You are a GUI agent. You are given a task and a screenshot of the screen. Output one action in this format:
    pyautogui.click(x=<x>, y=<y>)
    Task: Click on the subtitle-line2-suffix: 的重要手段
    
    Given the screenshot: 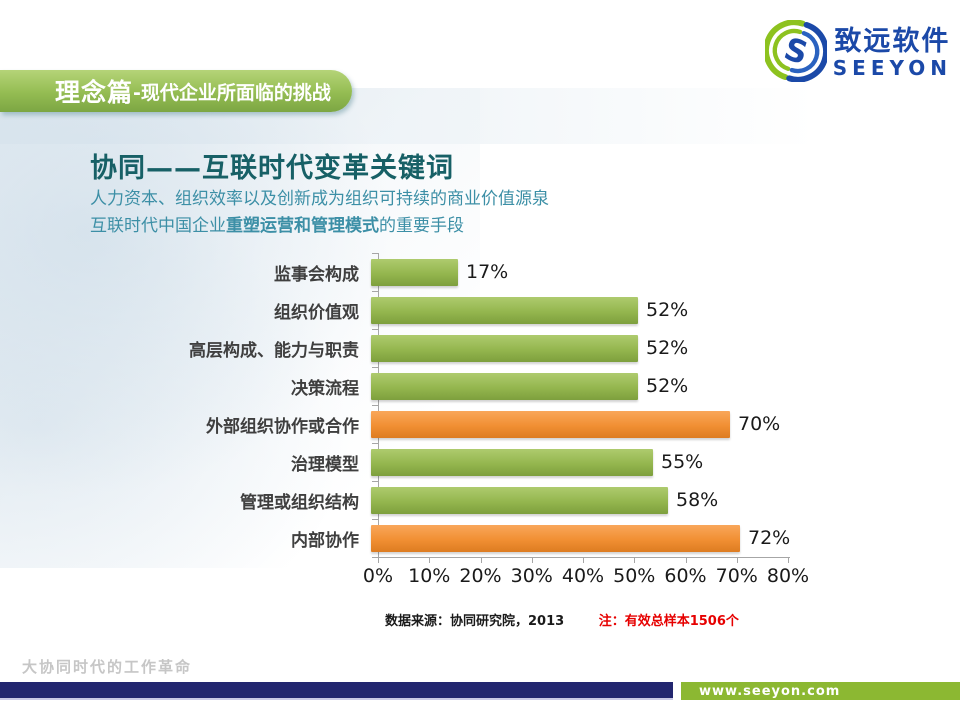 What is the action you would take?
    pyautogui.click(x=421, y=226)
    